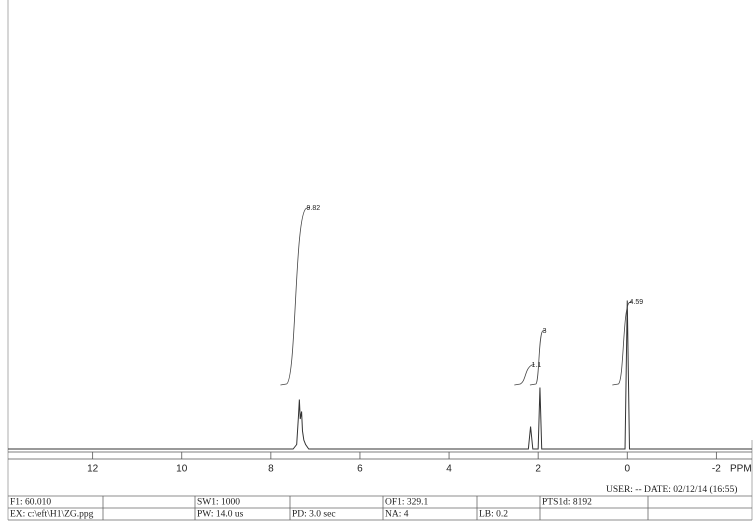 The height and width of the screenshot is (529, 756). What do you see at coordinates (313, 208) in the screenshot?
I see `integral-label: 9.82` at bounding box center [313, 208].